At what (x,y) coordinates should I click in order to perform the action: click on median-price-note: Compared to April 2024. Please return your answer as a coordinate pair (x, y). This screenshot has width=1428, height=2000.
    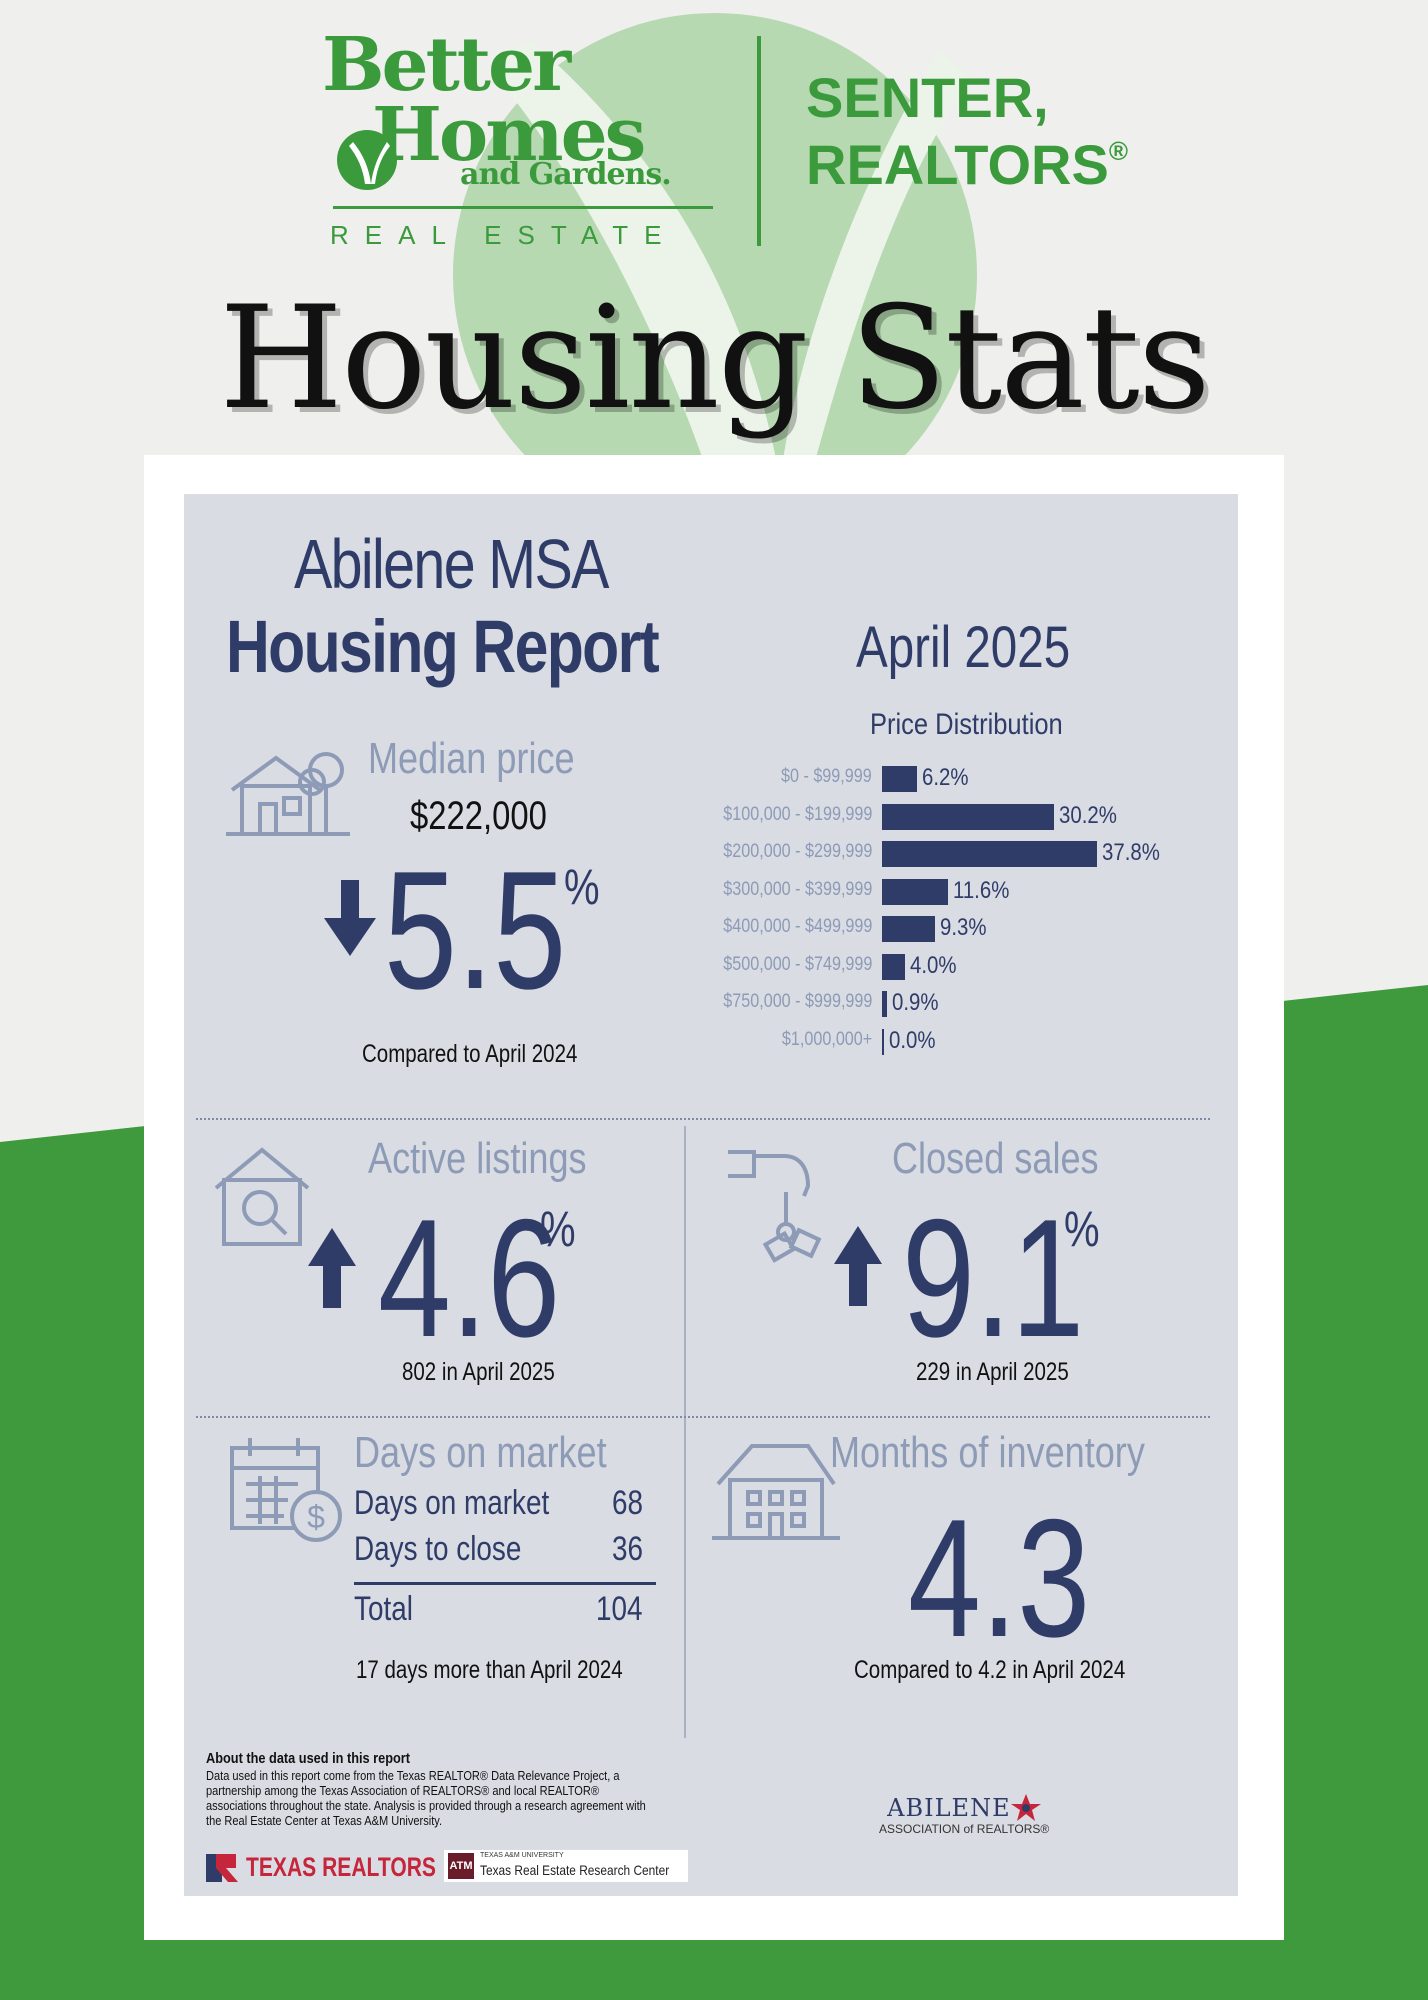
    Looking at the image, I should click on (470, 1054).